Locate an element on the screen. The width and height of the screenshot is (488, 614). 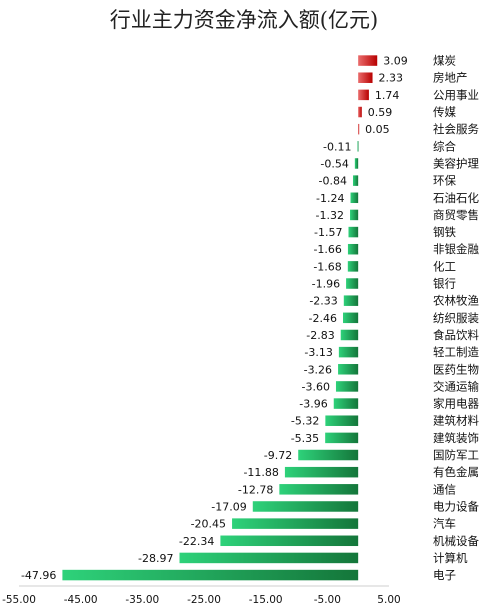
category-label: 农林牧渔 is located at coordinates (456, 301).